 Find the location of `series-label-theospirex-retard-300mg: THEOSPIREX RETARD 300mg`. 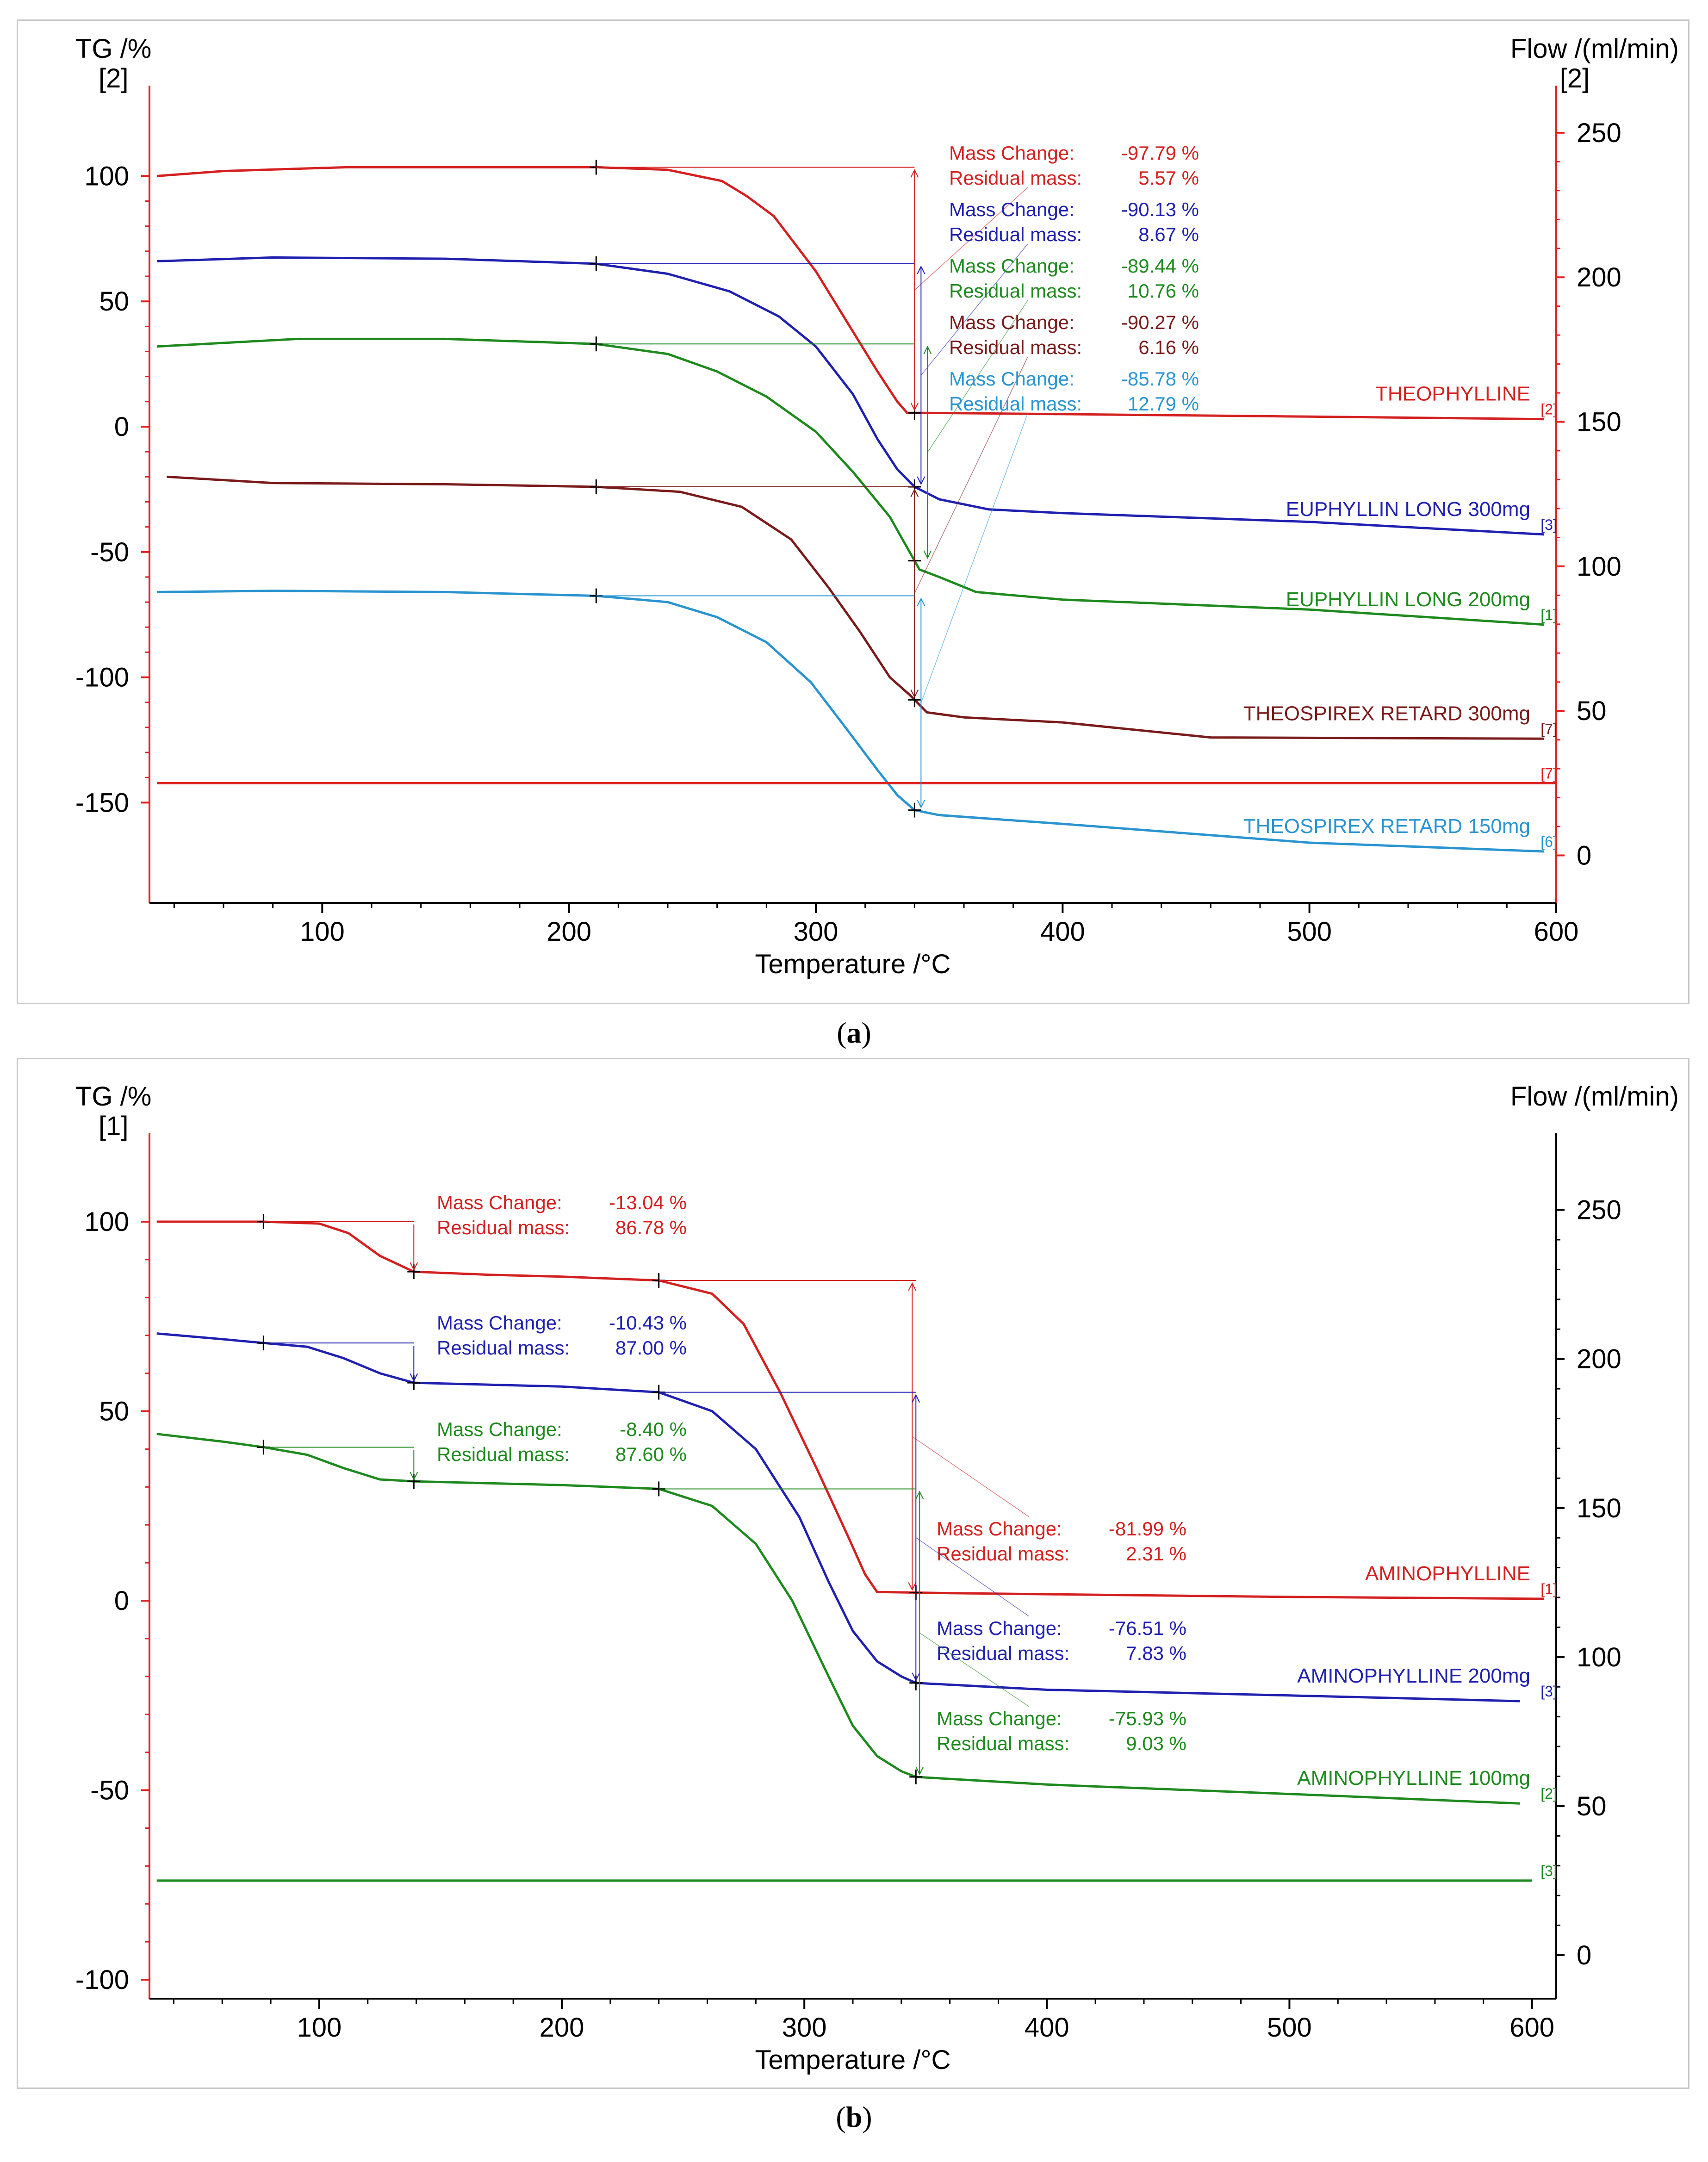

series-label-theospirex-retard-300mg: THEOSPIREX RETARD 300mg is located at coordinates (1386, 713).